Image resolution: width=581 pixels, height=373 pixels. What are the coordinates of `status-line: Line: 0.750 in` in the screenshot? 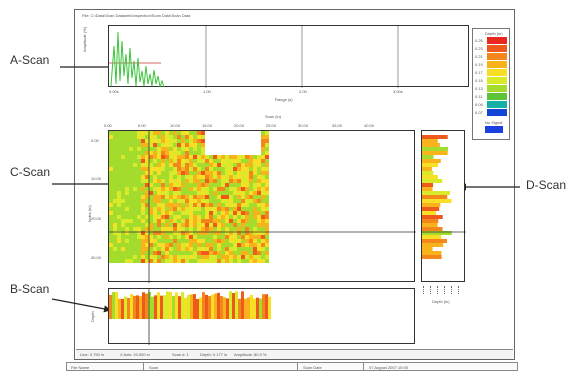 It's located at (92, 354).